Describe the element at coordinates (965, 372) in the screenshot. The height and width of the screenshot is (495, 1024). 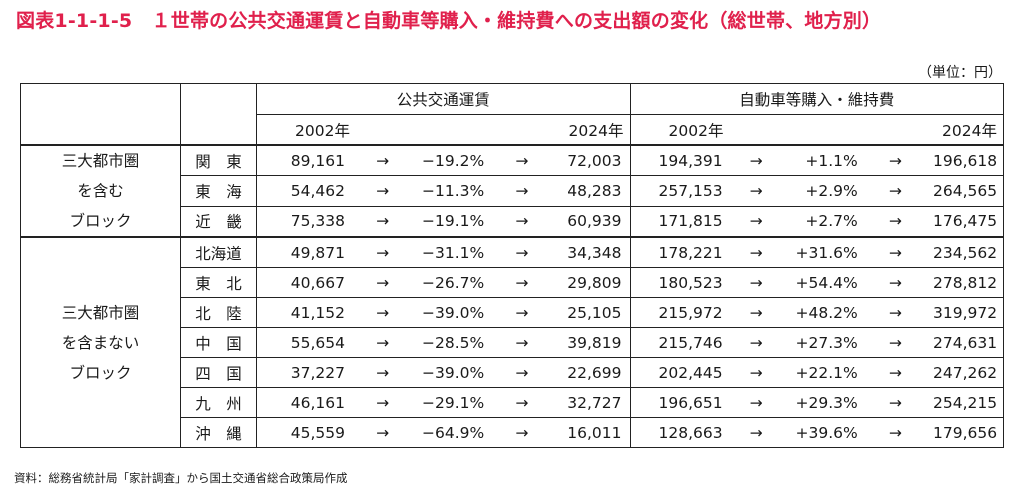
I see `value-2024: 247,262` at that location.